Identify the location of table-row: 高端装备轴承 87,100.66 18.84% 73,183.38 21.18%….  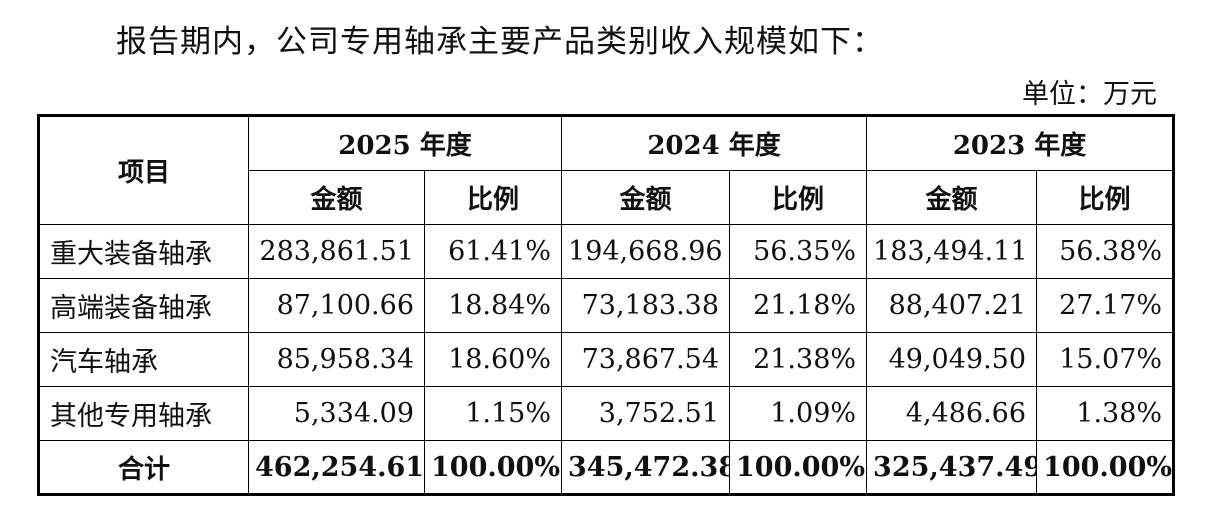
(606, 305).